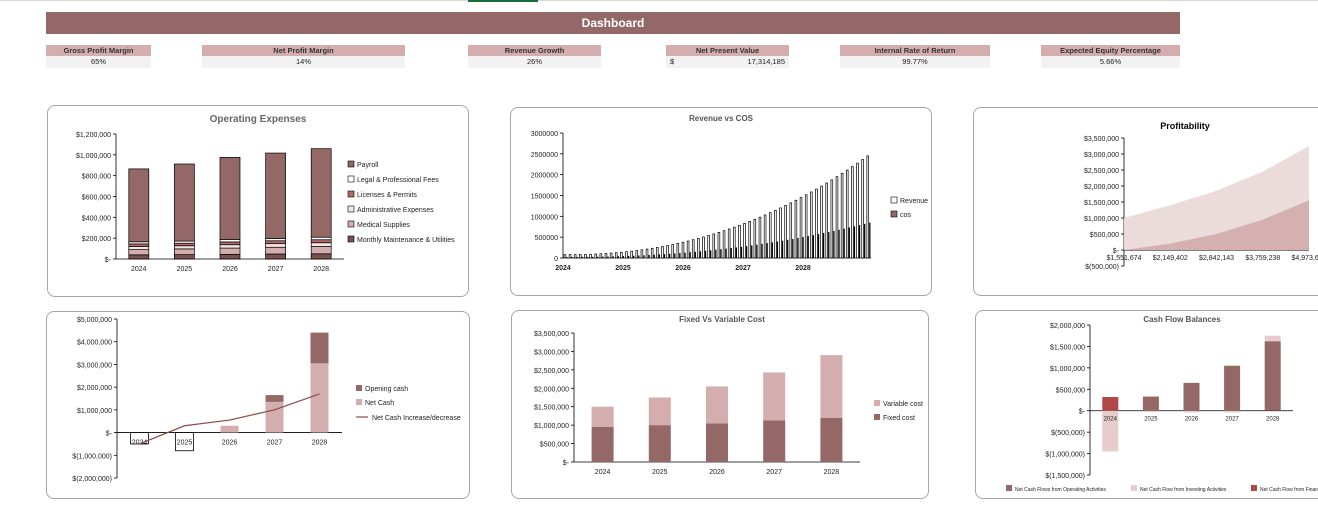 This screenshot has height=506, width=1318. Describe the element at coordinates (566, 463) in the screenshot. I see `y-tick-label: $-` at that location.